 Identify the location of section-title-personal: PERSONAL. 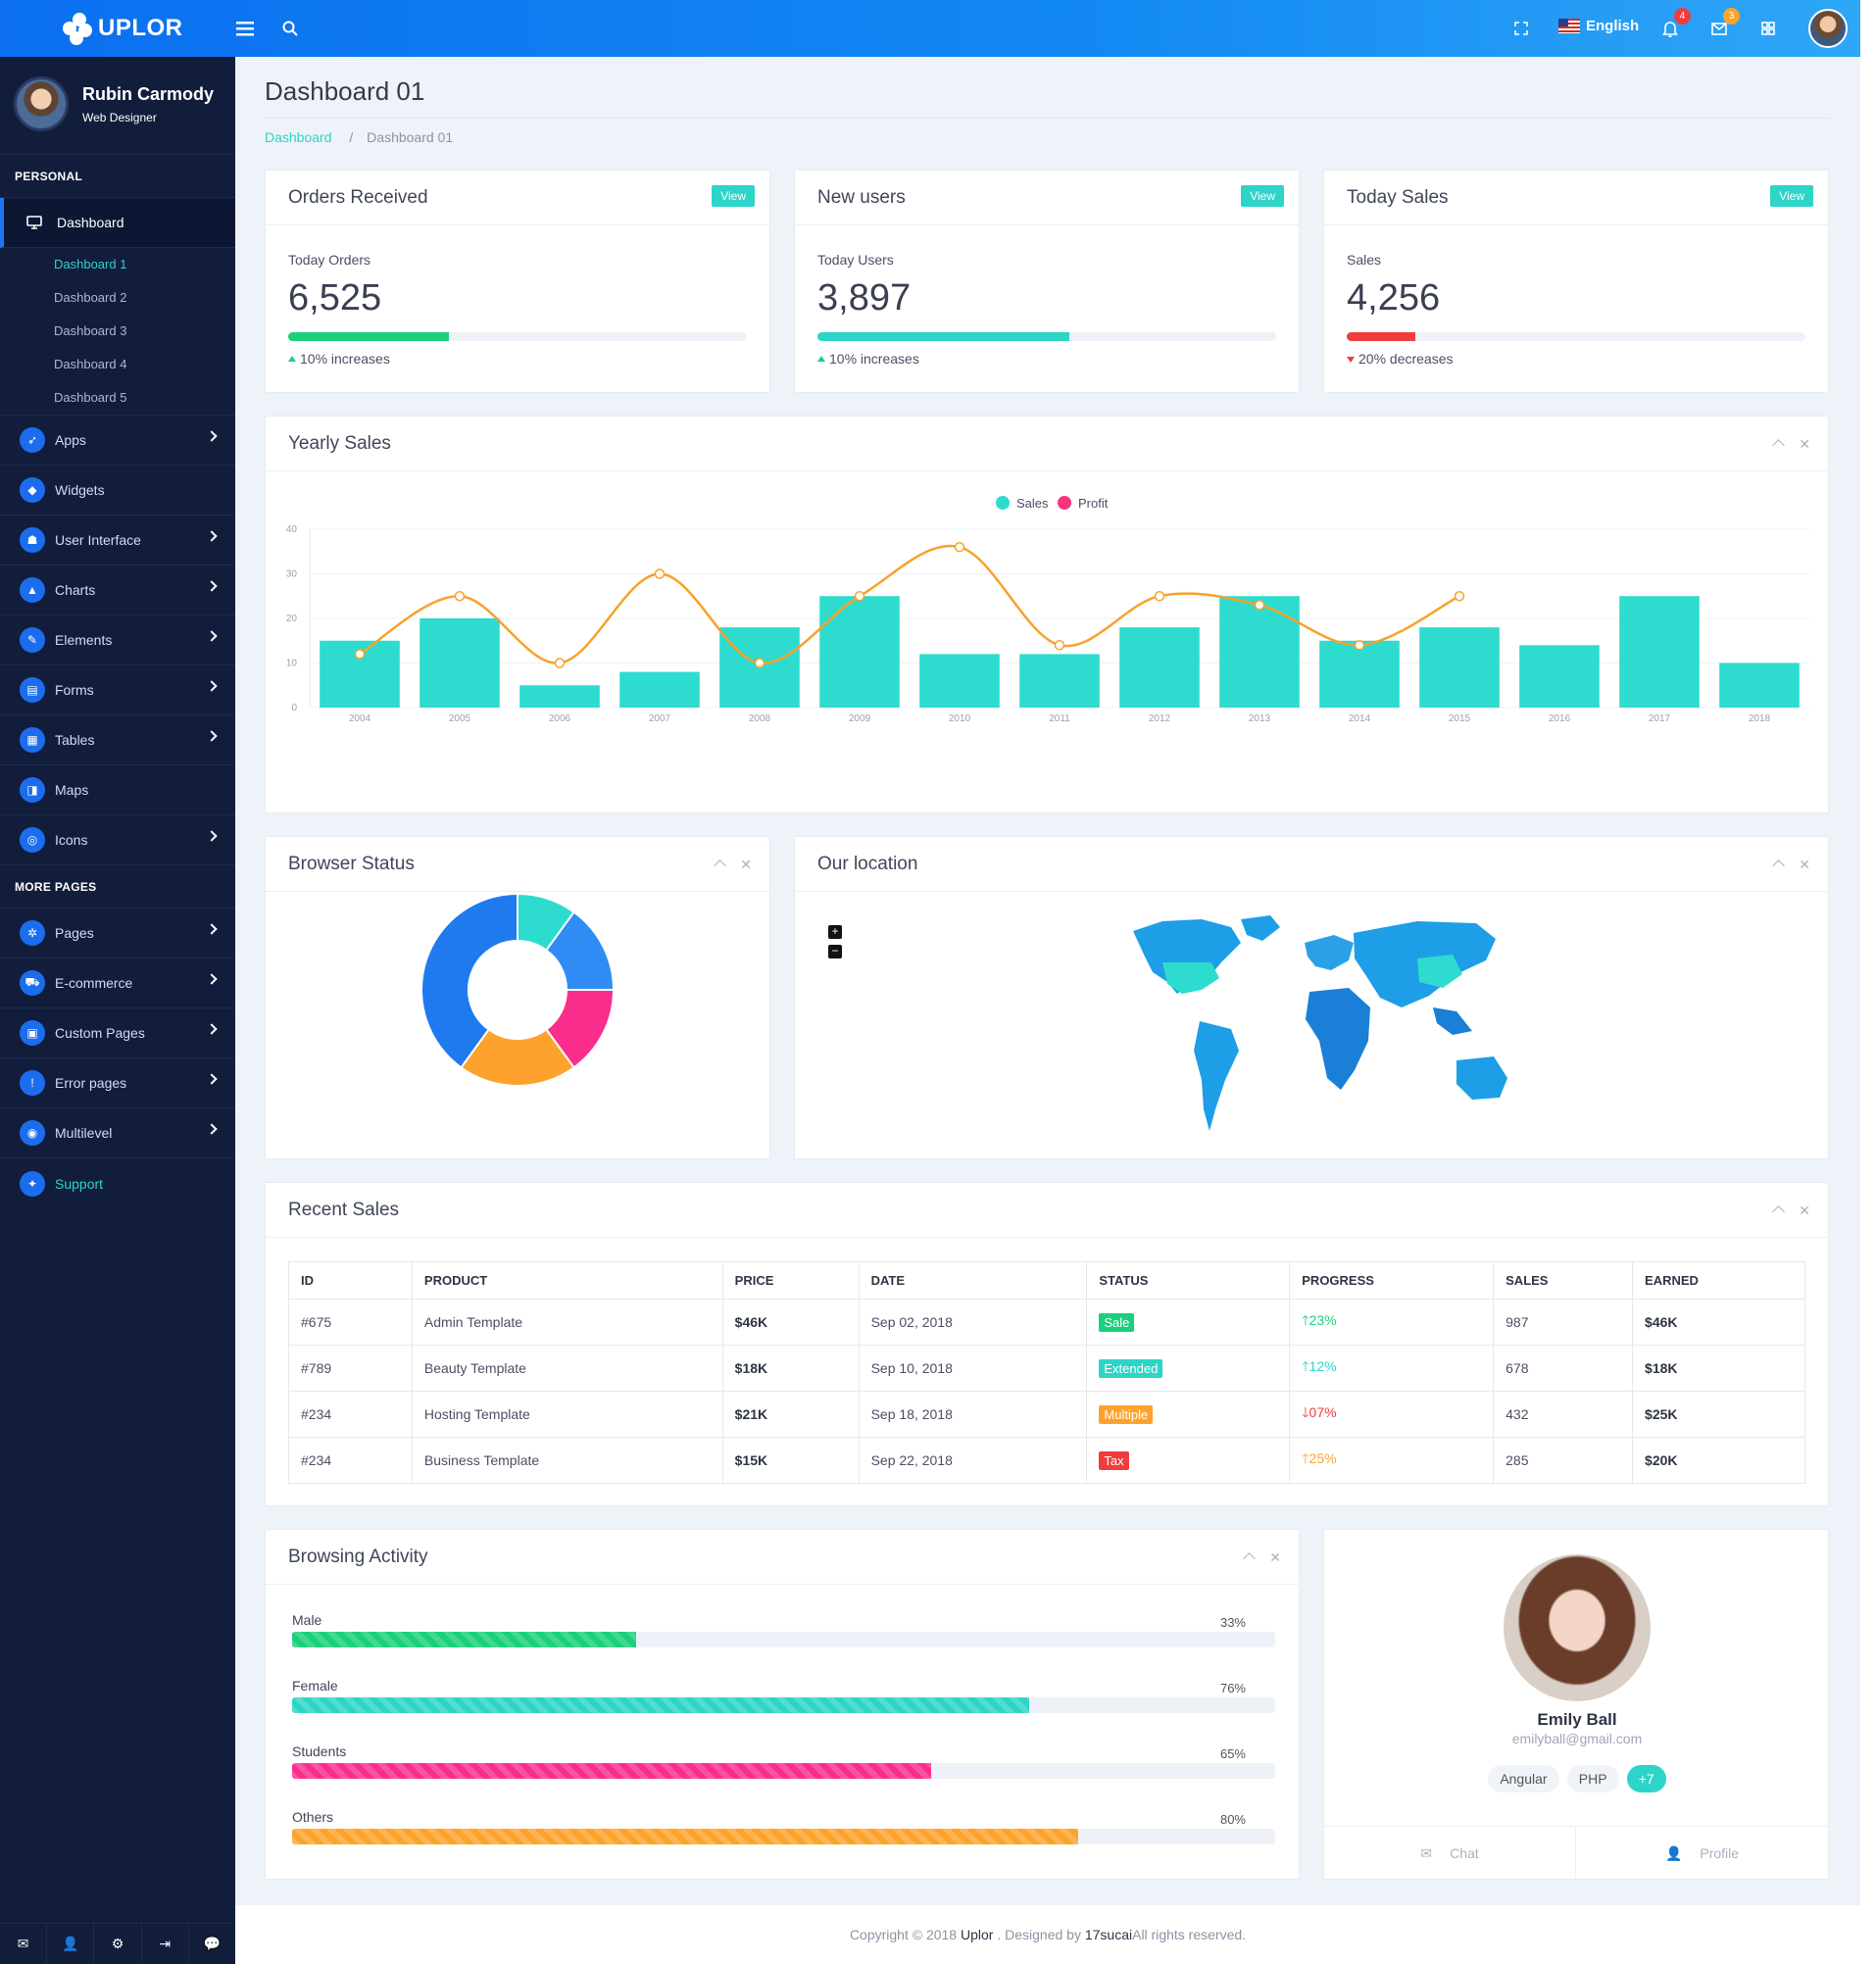
(117, 177).